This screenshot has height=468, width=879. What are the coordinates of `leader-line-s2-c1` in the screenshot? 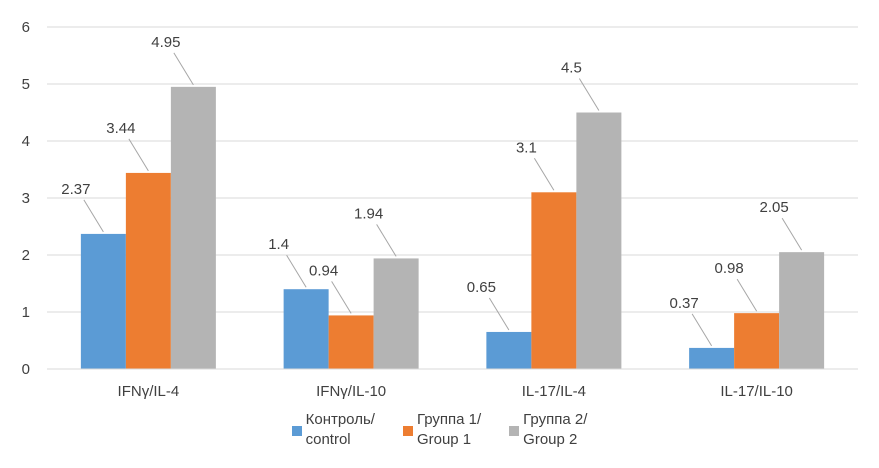 It's located at (386, 240).